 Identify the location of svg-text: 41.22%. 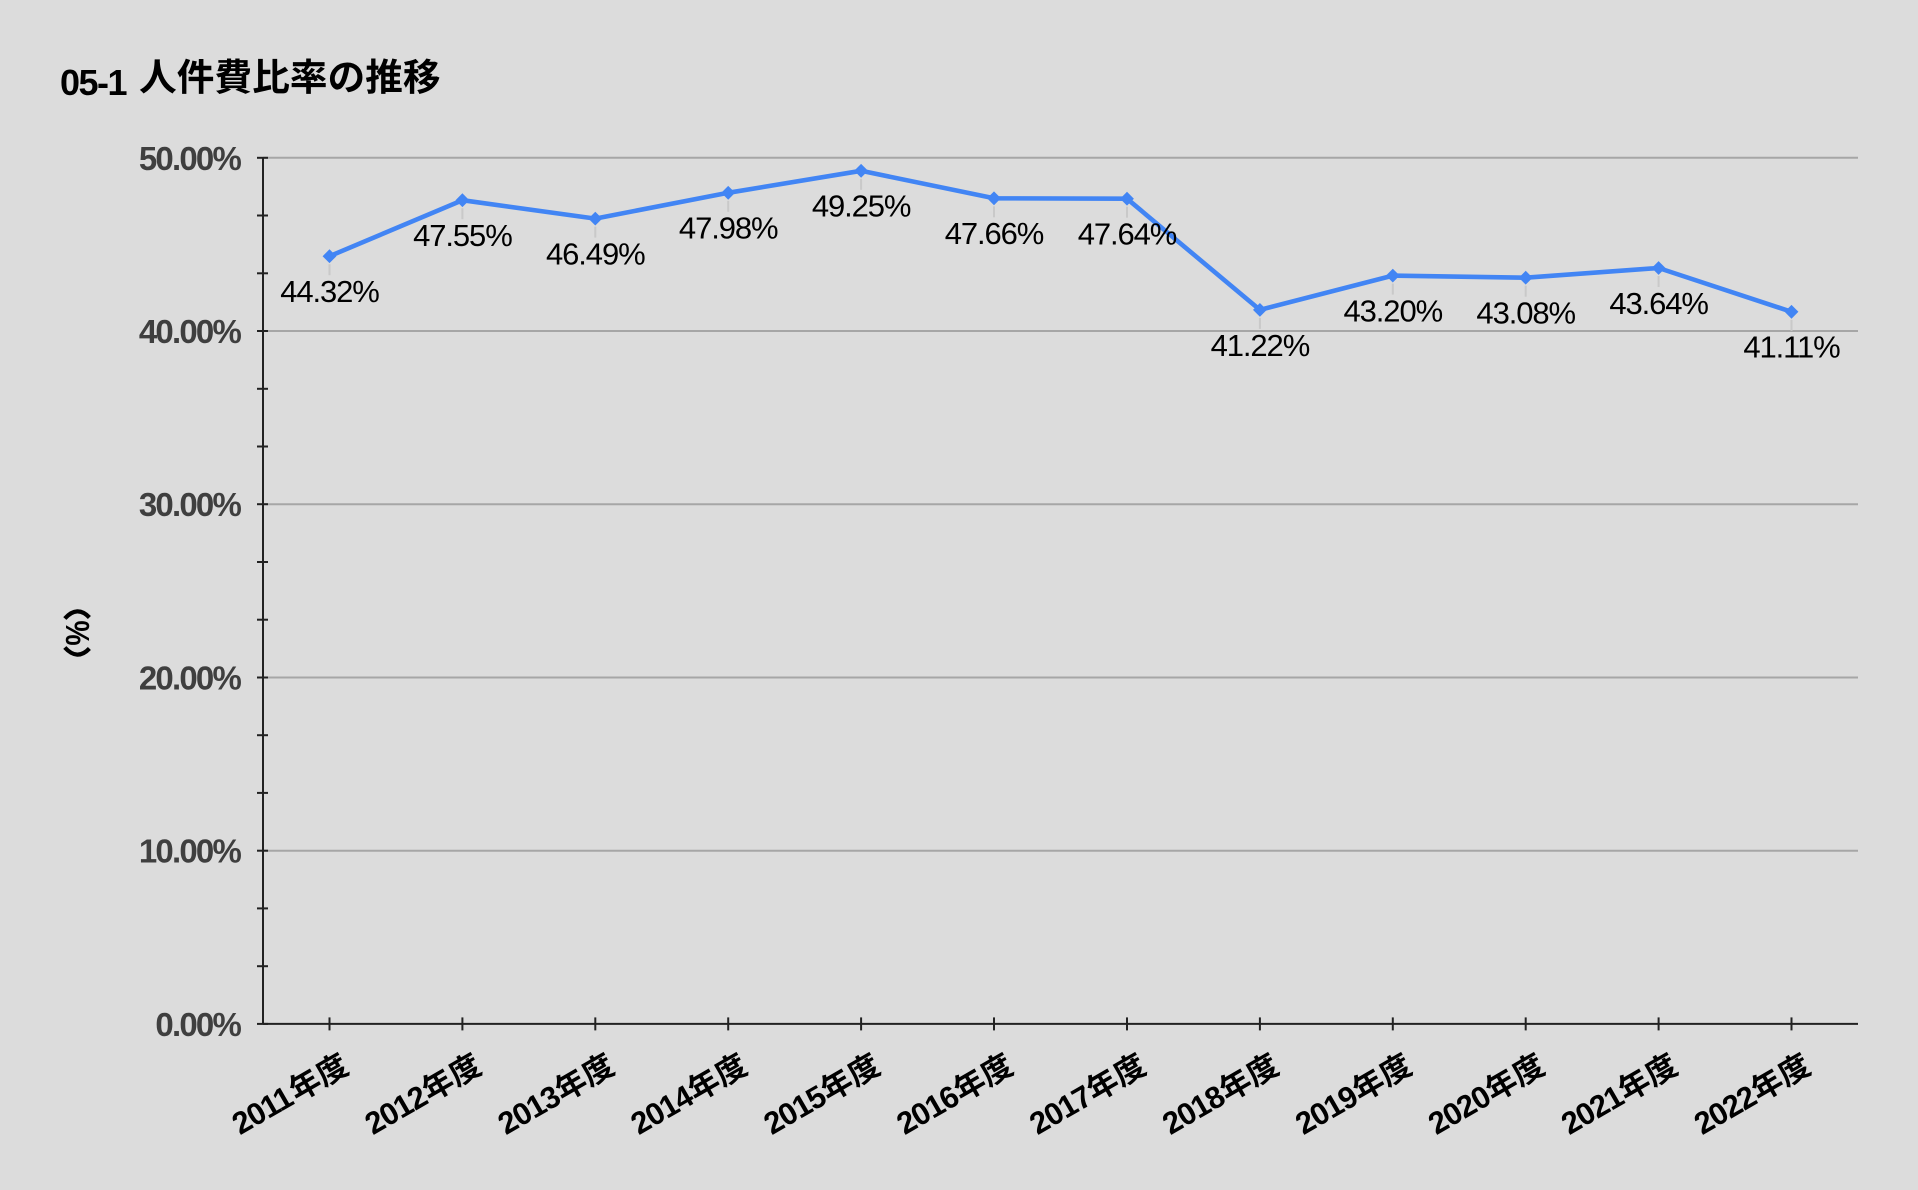
(1260, 345).